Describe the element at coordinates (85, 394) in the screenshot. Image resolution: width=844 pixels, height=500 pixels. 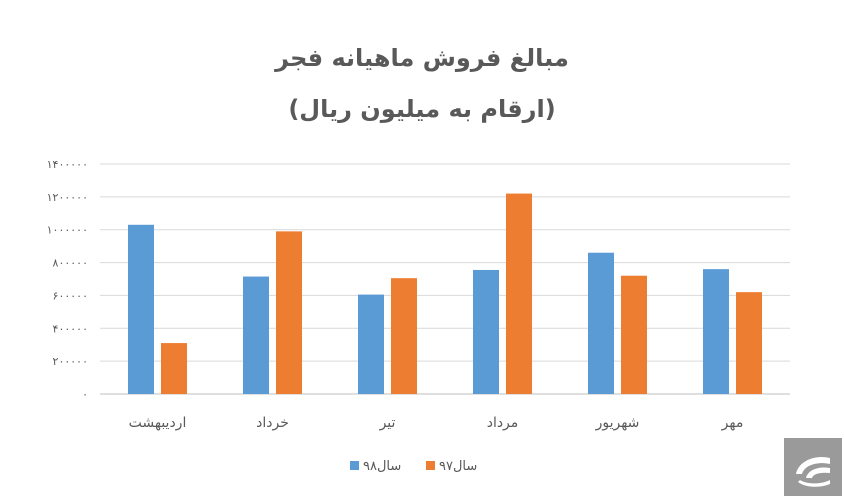
I see `y-tick-label: ۰` at that location.